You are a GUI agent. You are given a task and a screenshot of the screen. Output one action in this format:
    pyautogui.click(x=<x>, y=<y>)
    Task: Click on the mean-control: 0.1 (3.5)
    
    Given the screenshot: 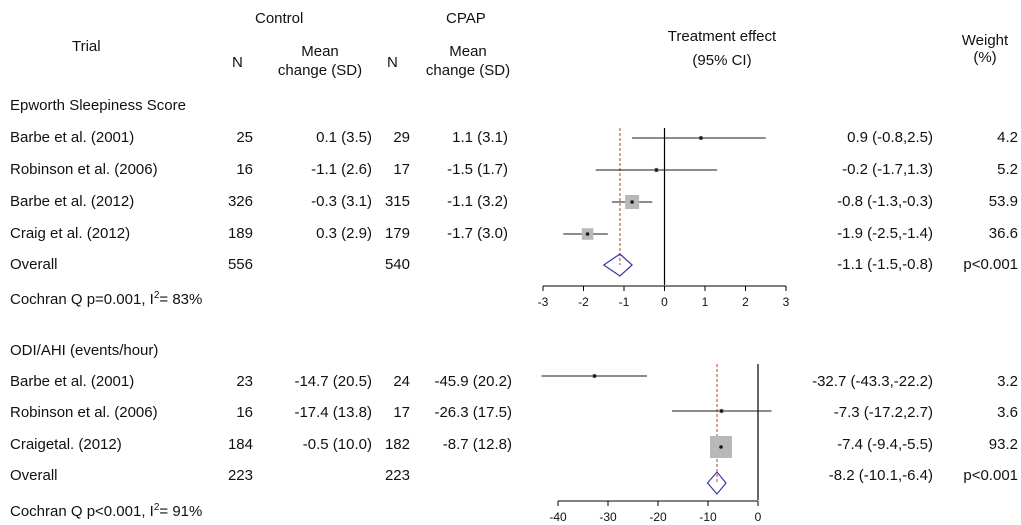 What is the action you would take?
    pyautogui.click(x=344, y=137)
    